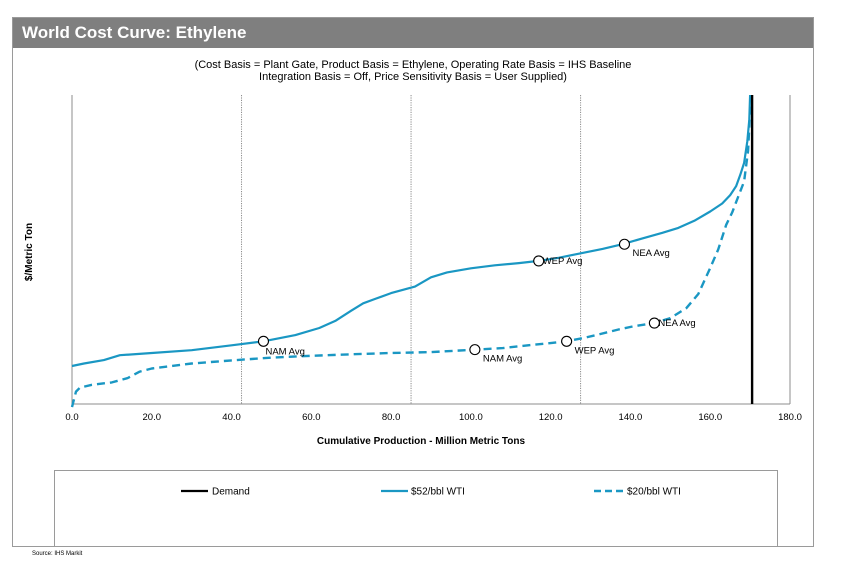 This screenshot has width=845, height=561. What do you see at coordinates (311, 417) in the screenshot?
I see `x-tick-label: 60.0` at bounding box center [311, 417].